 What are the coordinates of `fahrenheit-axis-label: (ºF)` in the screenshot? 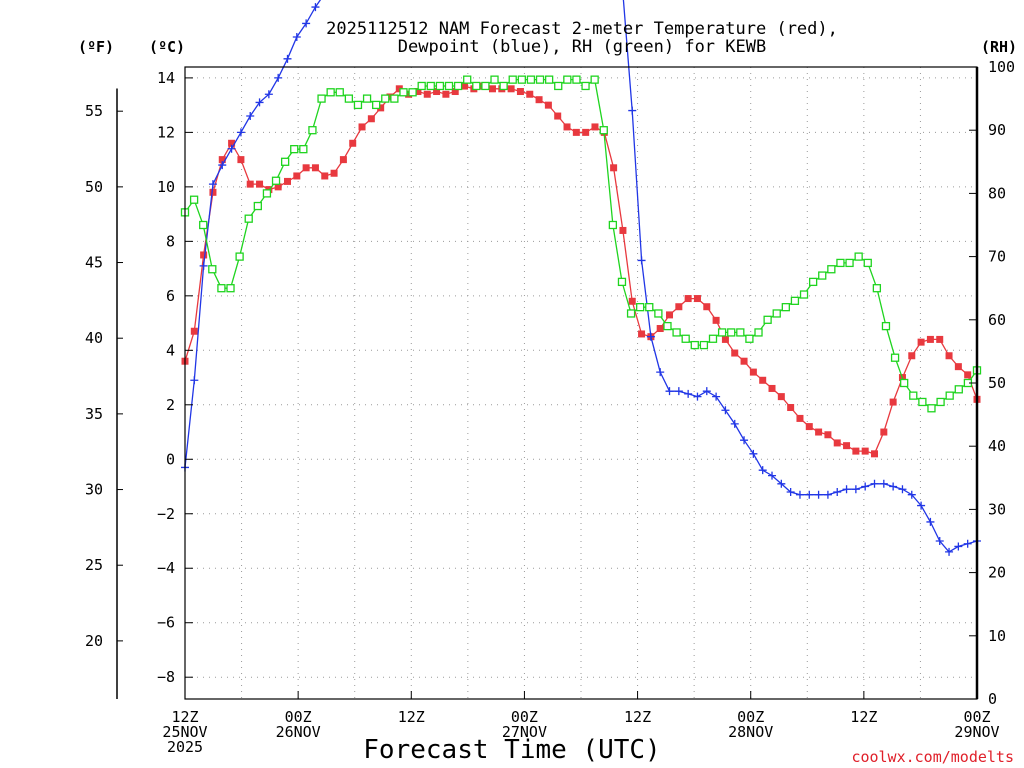 It's located at (96, 47).